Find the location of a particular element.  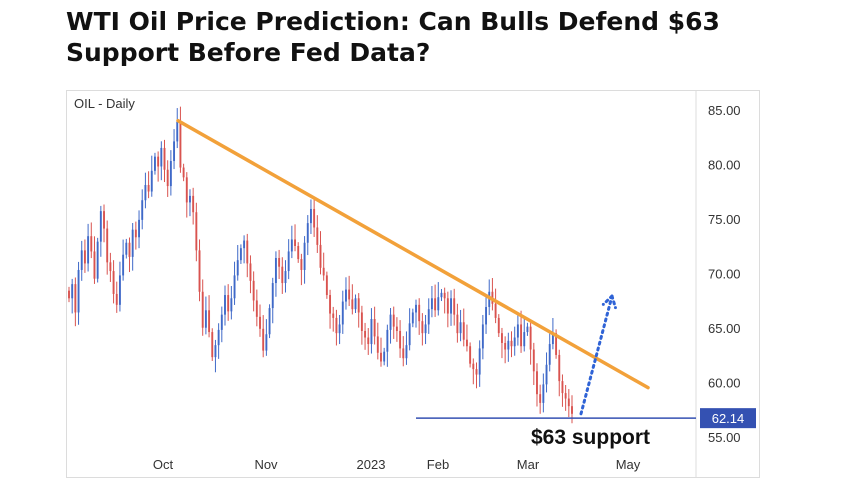

y-tick-label: 75.00 is located at coordinates (724, 219).